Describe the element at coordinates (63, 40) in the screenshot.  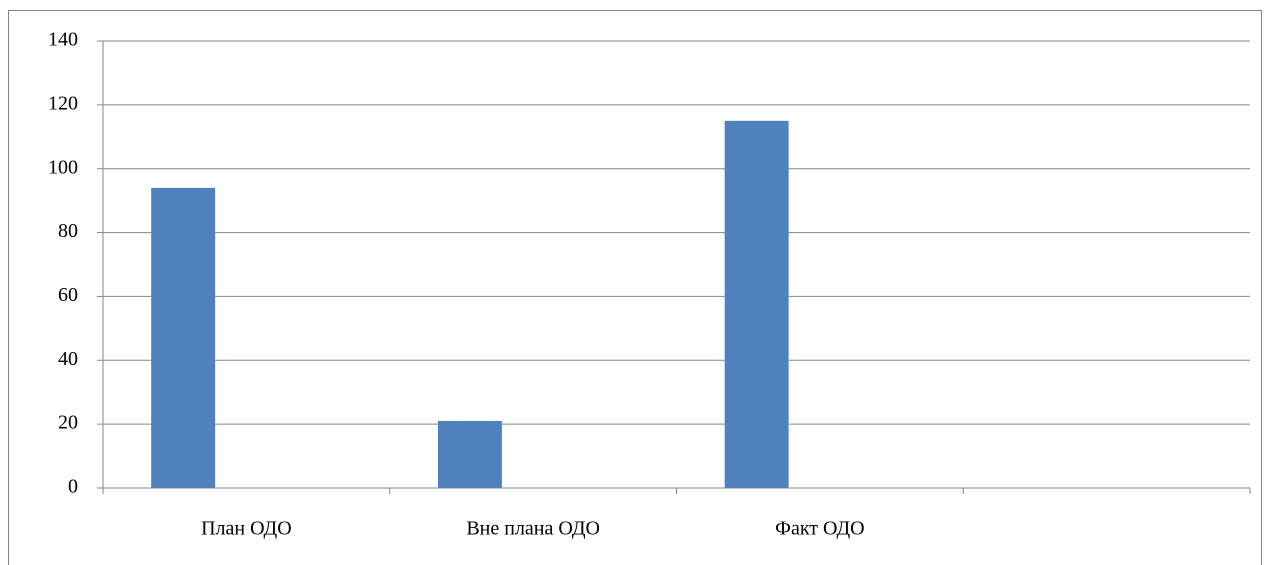
I see `y-tick-label: 140` at that location.